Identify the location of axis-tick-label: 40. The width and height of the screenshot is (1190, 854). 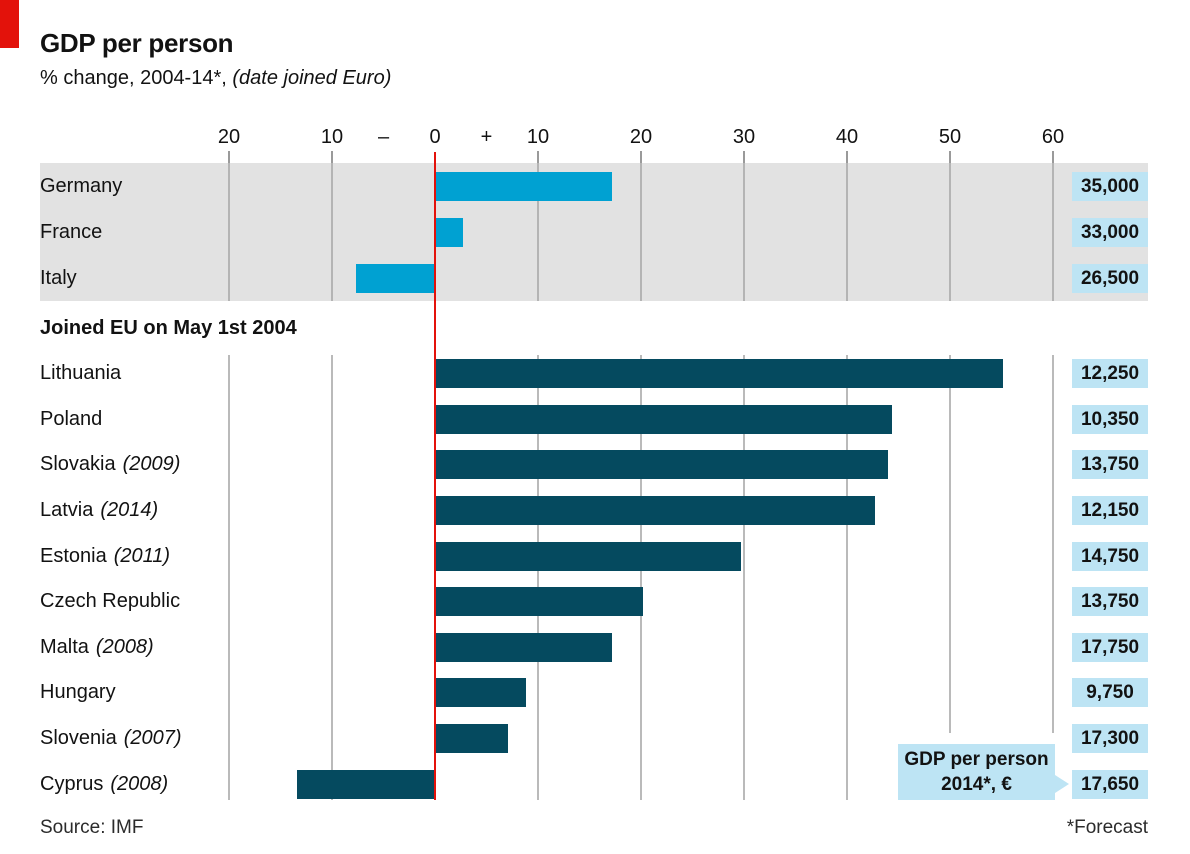
(847, 137).